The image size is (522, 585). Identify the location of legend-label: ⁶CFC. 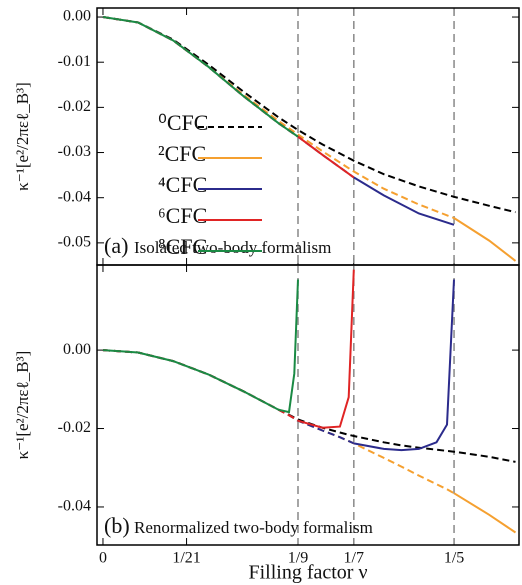
(182, 215).